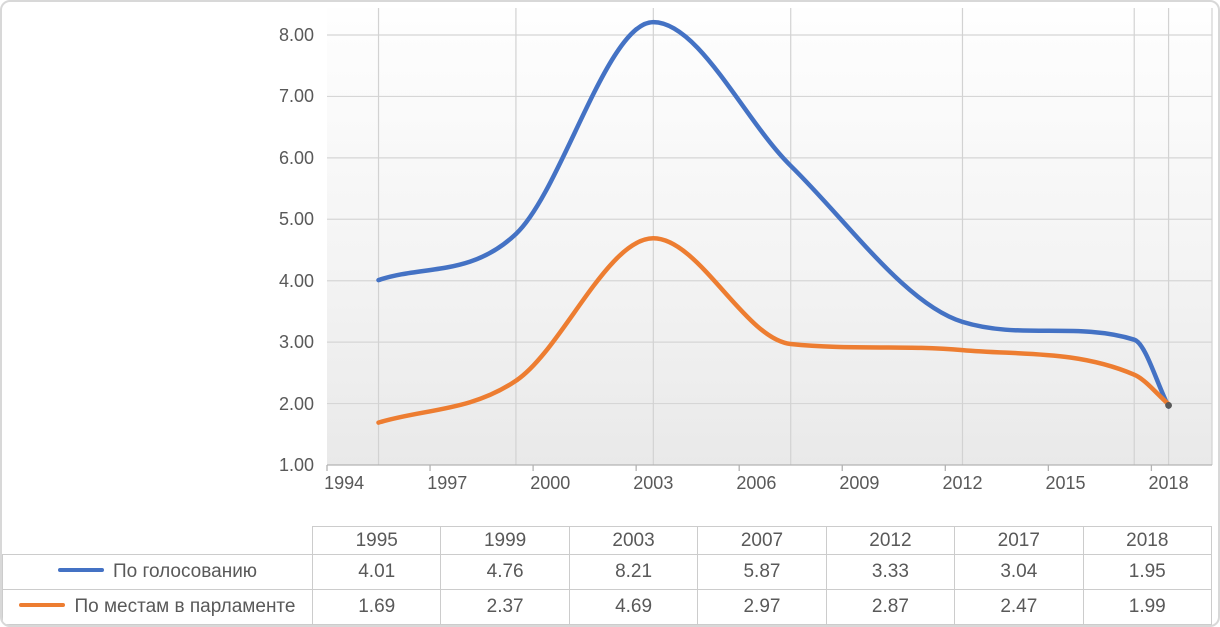  I want to click on x-axis-label: 2009, so click(859, 483).